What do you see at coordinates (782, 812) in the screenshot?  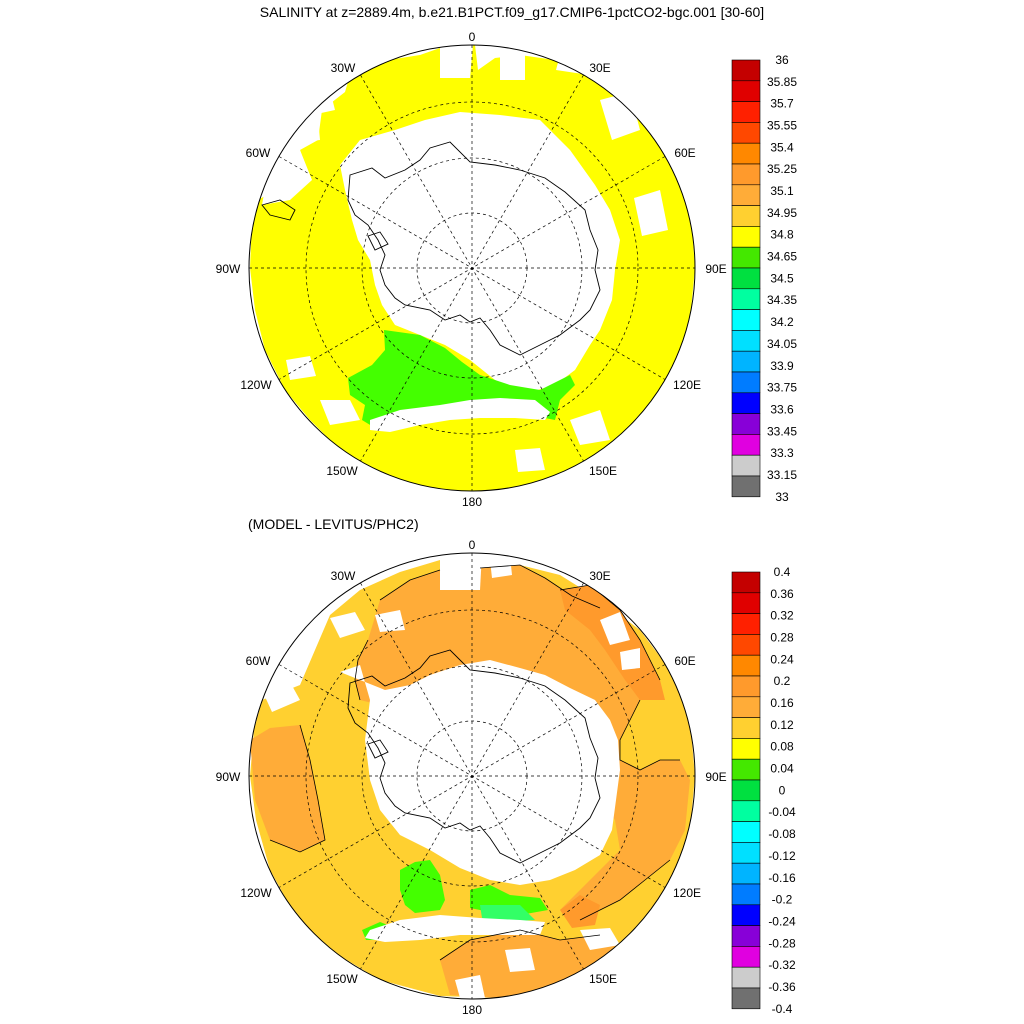 I see `colorbar-tick-label: -0.04` at bounding box center [782, 812].